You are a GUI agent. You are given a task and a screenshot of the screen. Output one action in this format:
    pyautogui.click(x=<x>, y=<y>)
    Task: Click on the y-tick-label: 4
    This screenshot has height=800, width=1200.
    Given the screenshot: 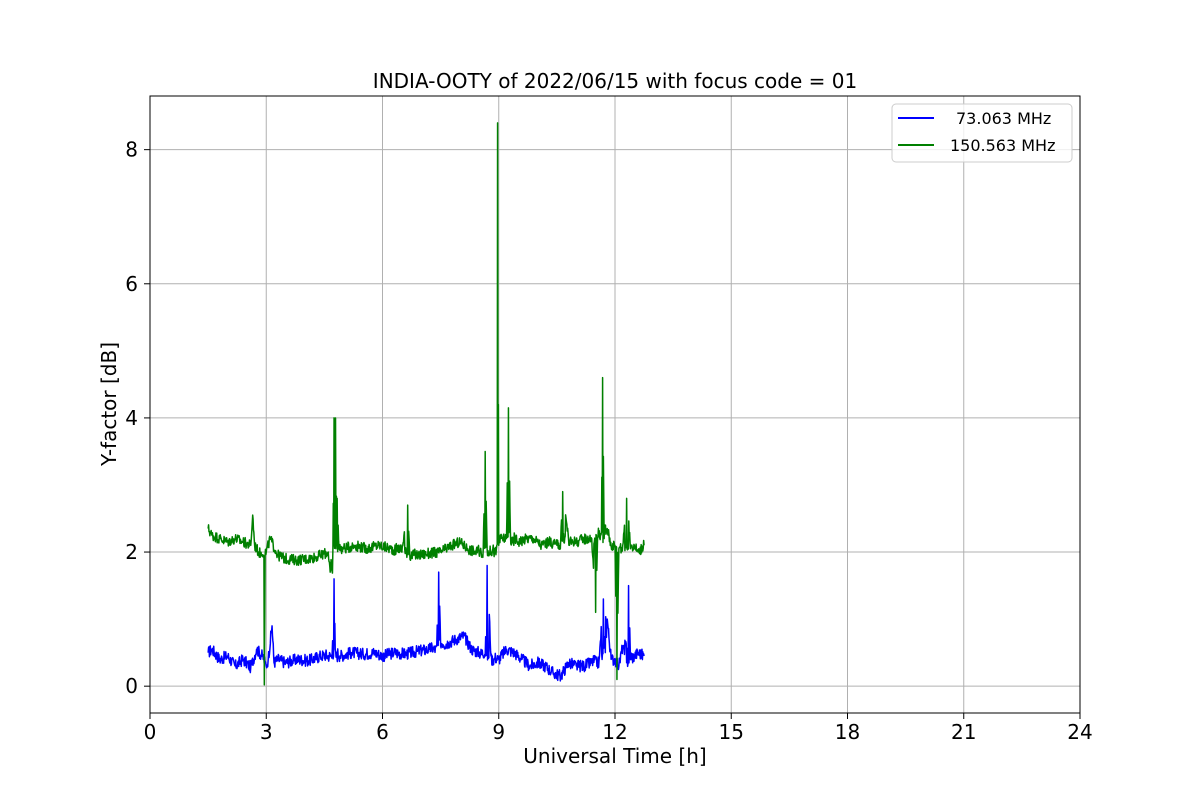 What is the action you would take?
    pyautogui.click(x=131, y=418)
    